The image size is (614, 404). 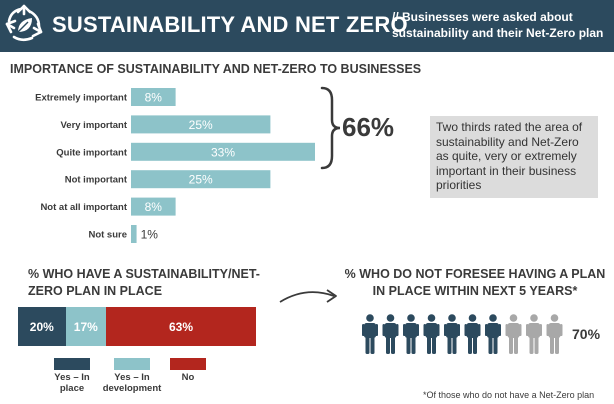 What do you see at coordinates (475, 291) in the screenshot?
I see `foresee-title-line2: IN PLACE WITHIN NEXT 5 YEARS*` at bounding box center [475, 291].